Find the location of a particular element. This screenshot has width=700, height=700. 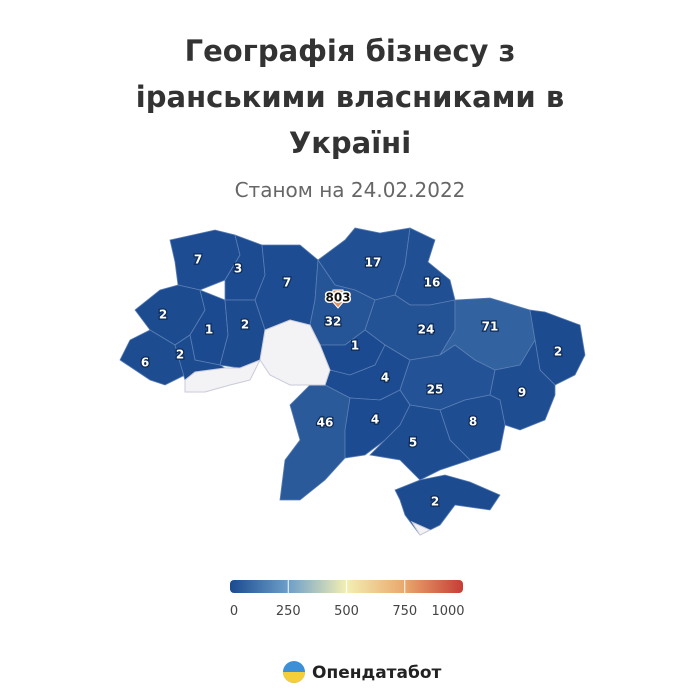

region-value-label: 8 is located at coordinates (473, 422).